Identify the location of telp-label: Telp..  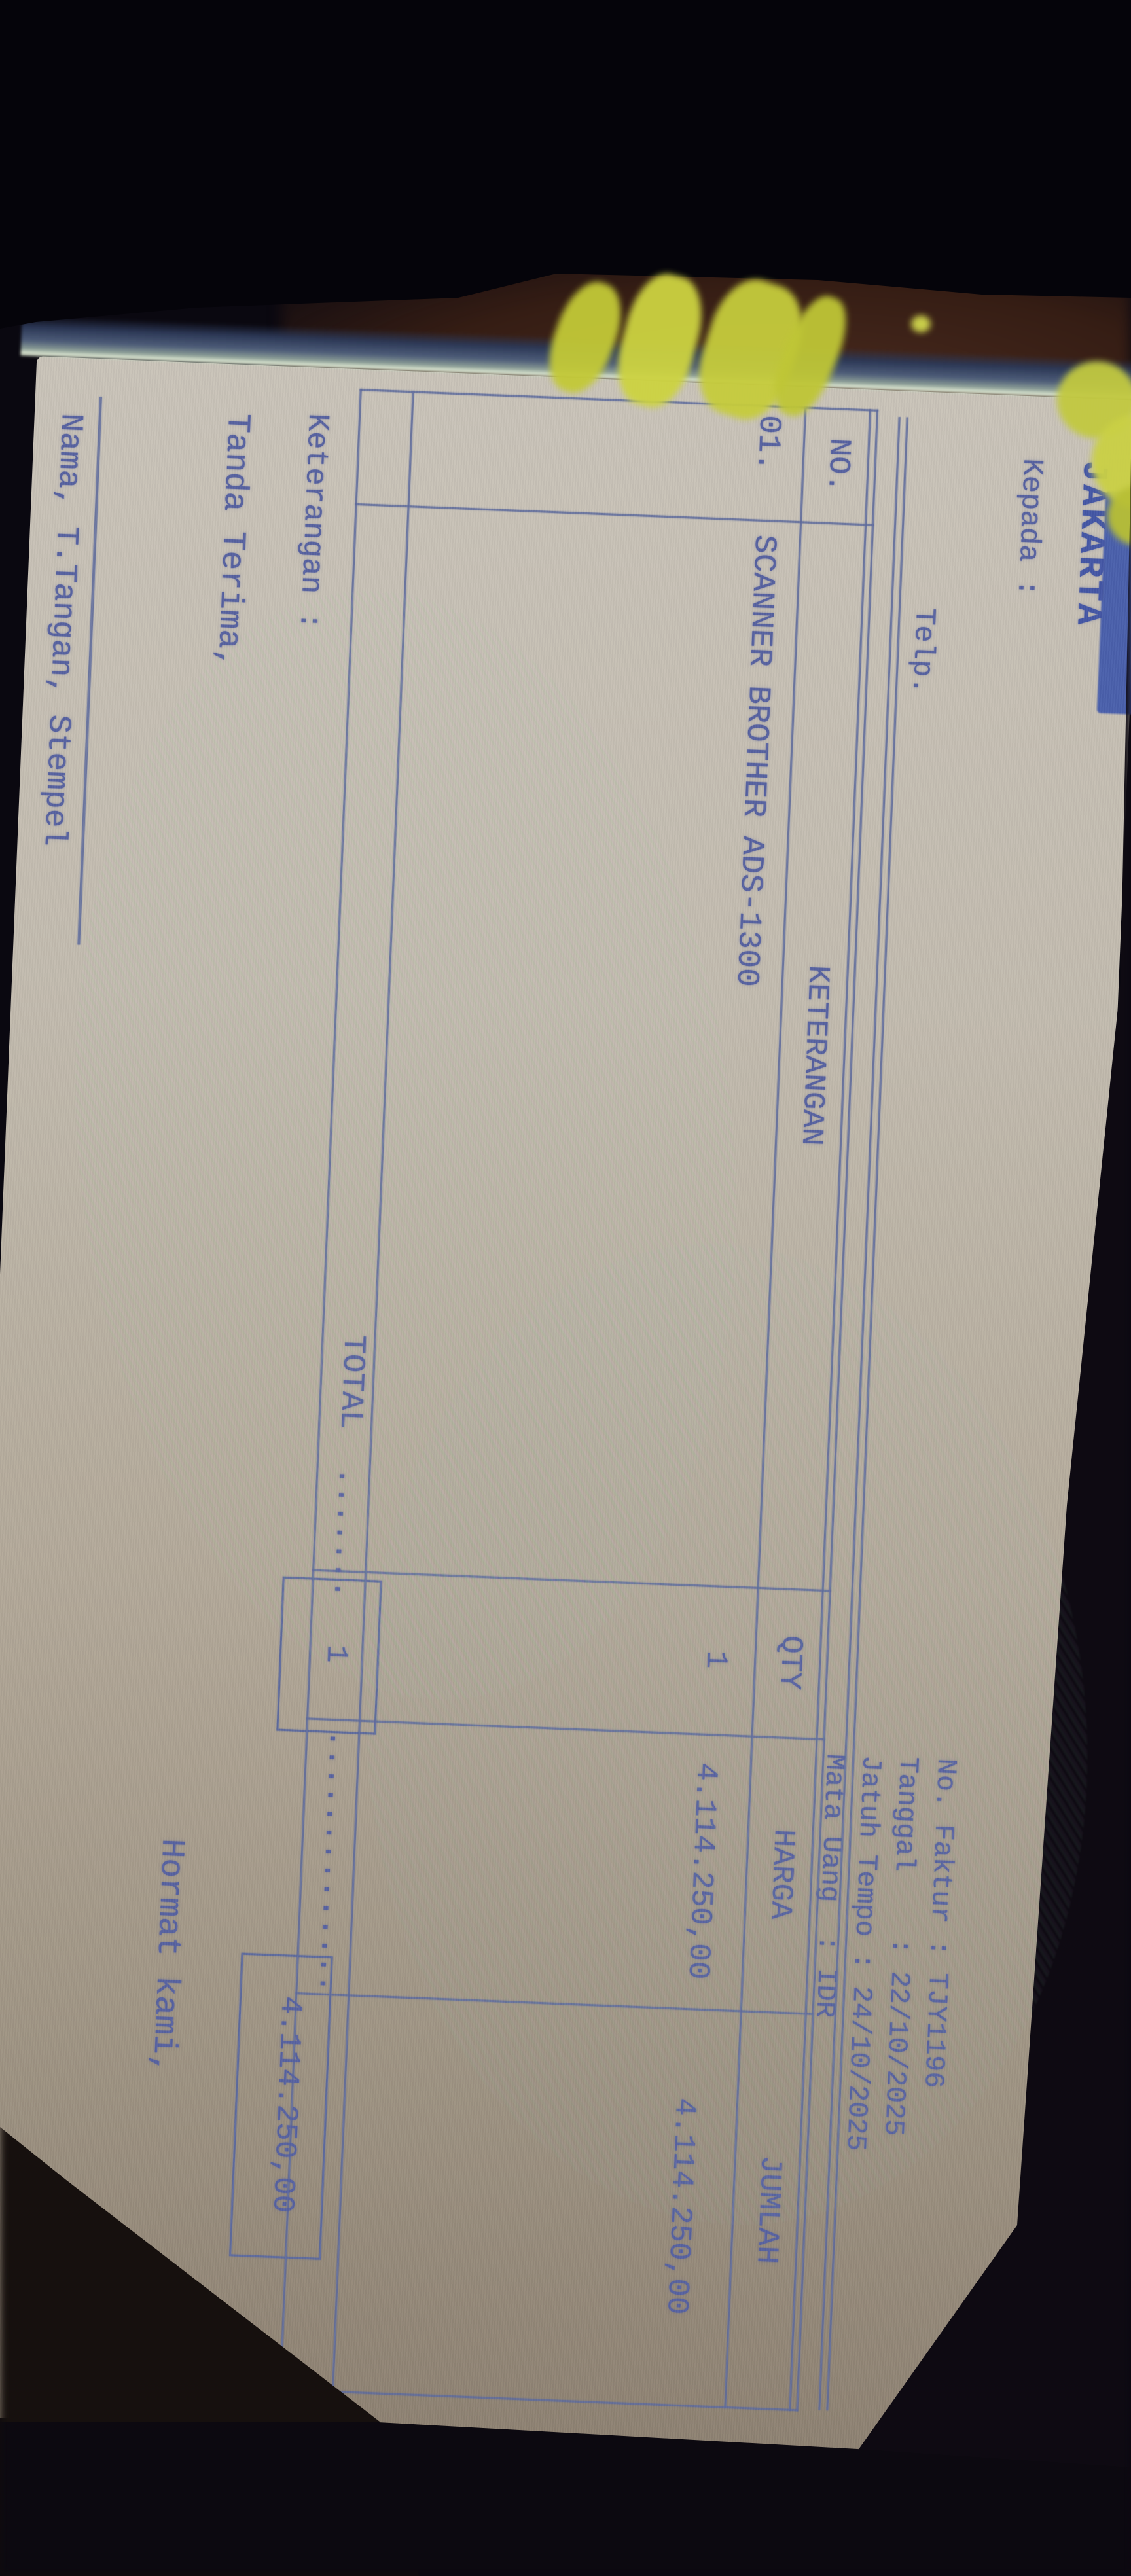
(922, 651).